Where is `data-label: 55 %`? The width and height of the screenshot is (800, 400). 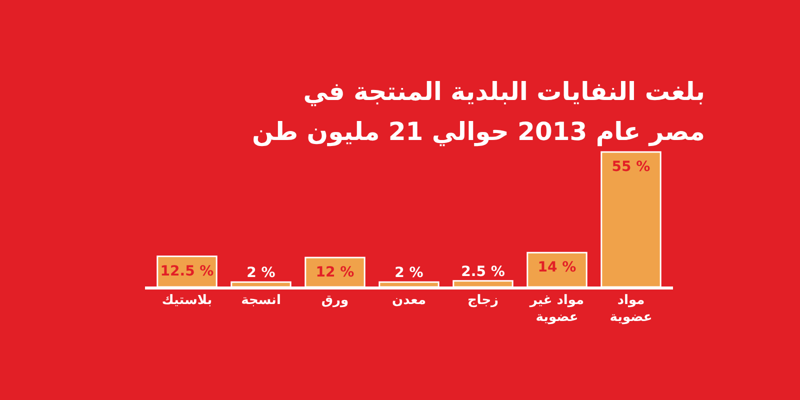 data-label: 55 % is located at coordinates (631, 167).